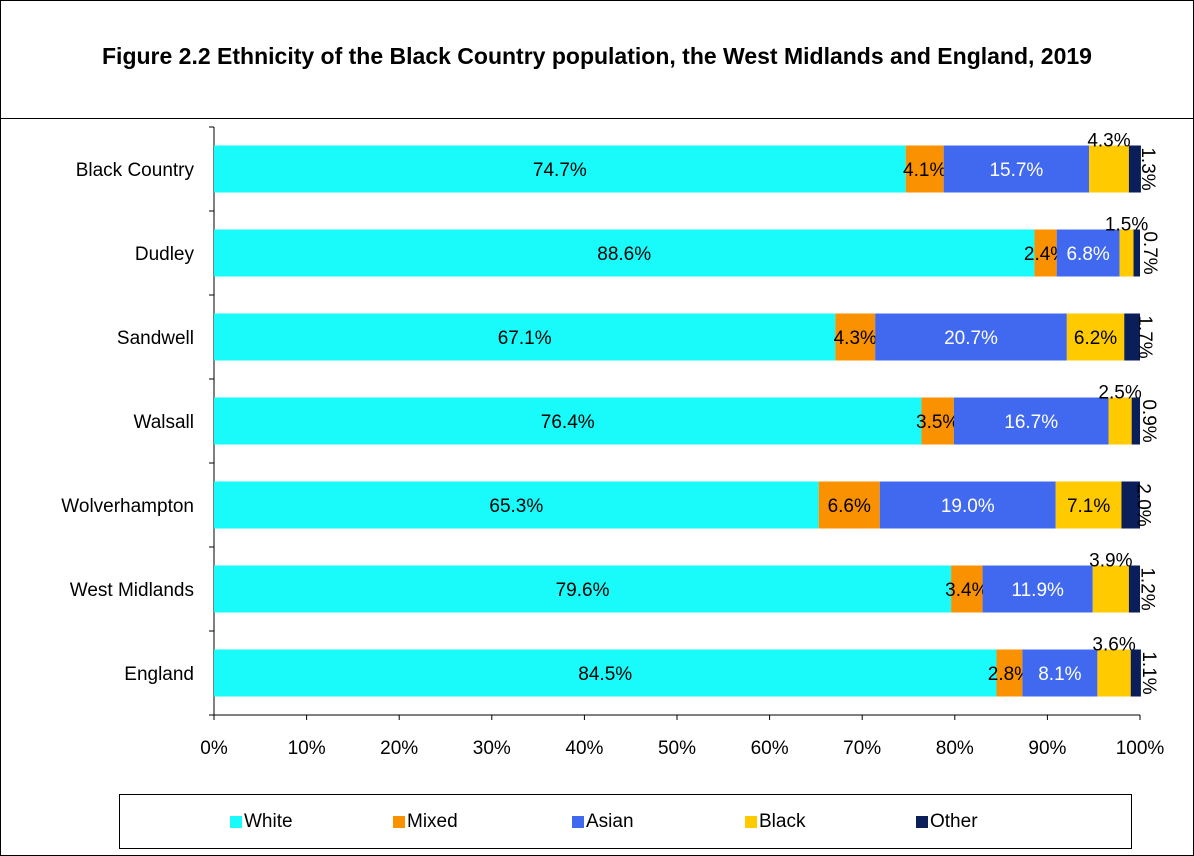 This screenshot has width=1194, height=856. Describe the element at coordinates (1146, 588) in the screenshot. I see `data-label: 1.2%` at that location.